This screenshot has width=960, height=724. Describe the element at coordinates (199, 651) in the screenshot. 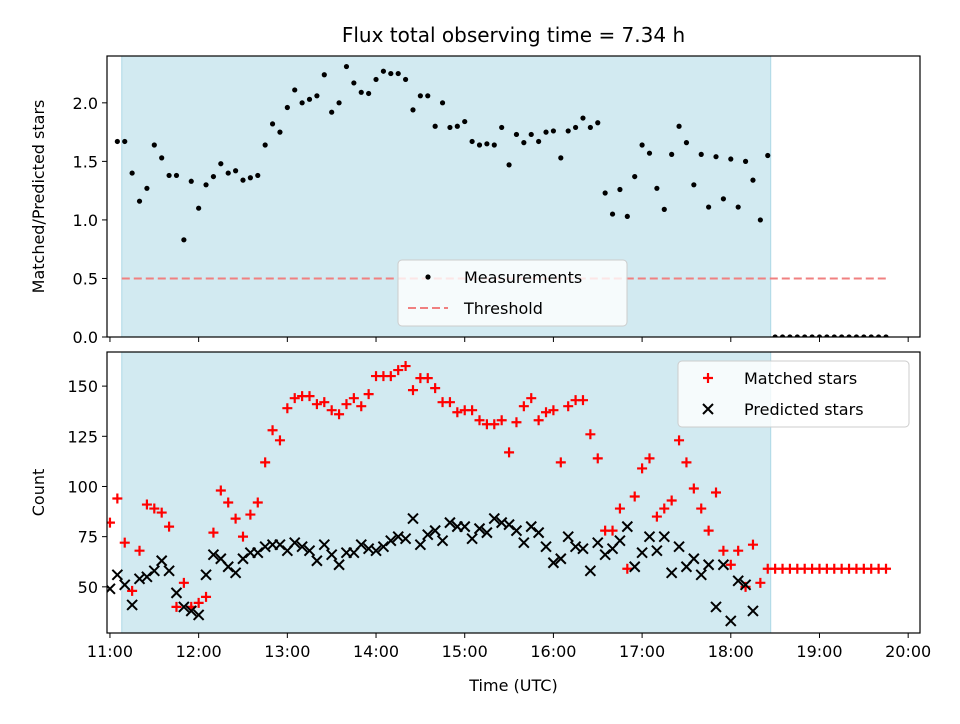

I see `x-tick-label: 12:00` at that location.